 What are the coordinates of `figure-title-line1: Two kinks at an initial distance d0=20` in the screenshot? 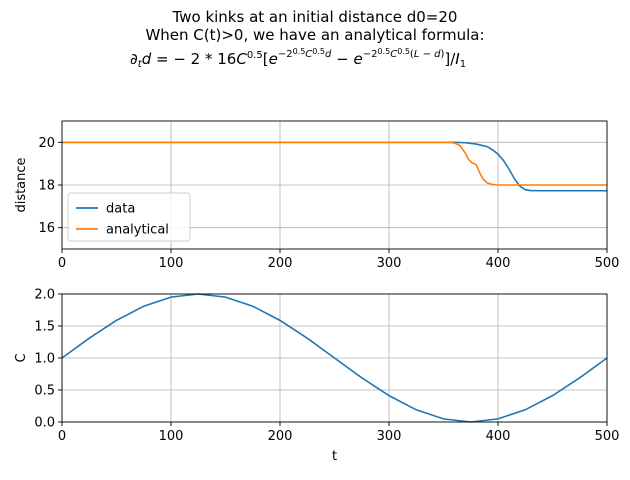 It's located at (315, 17).